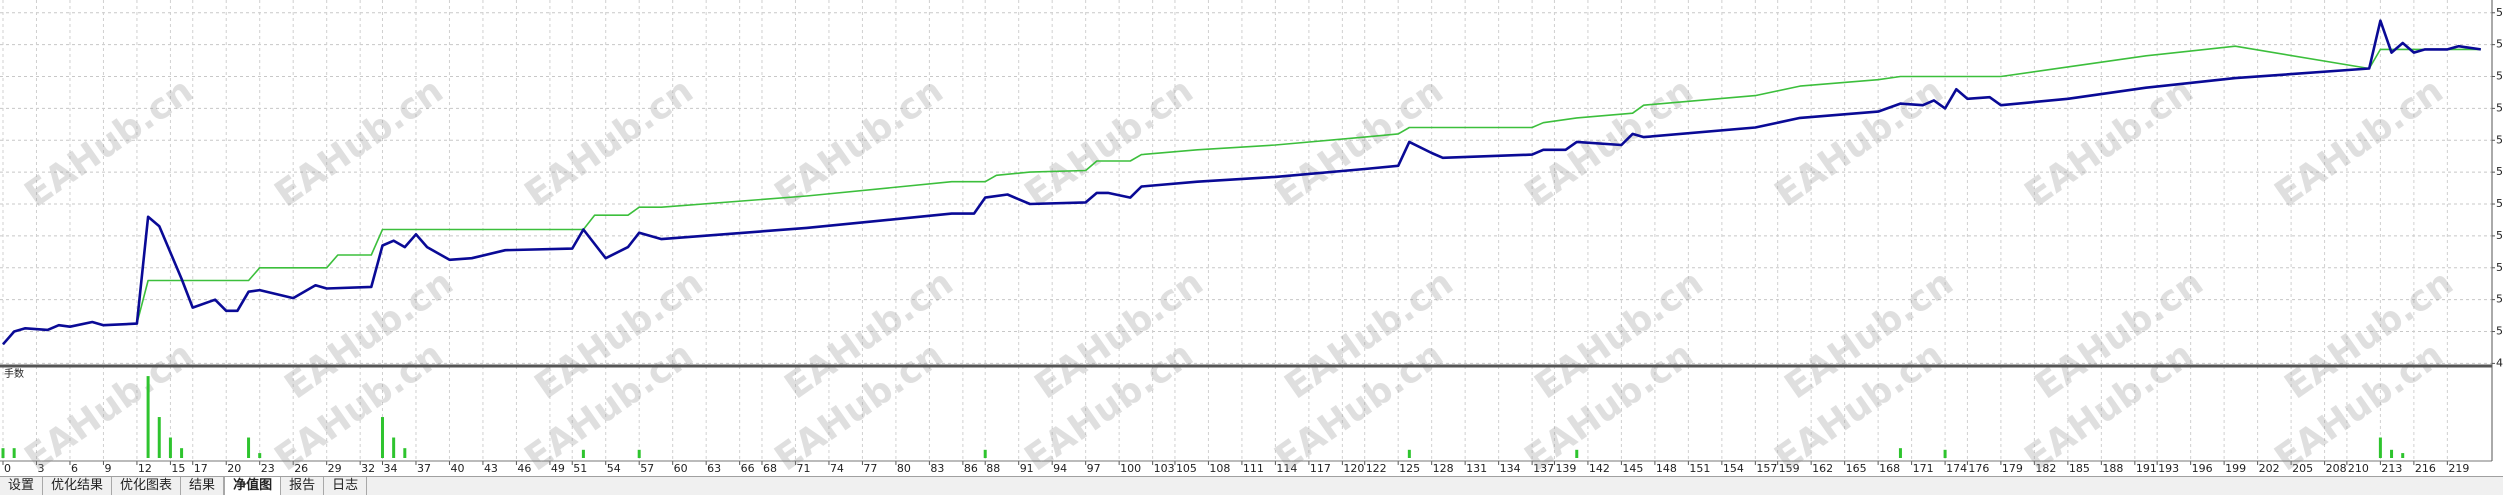 Image resolution: width=2503 pixels, height=495 pixels. I want to click on x-tick-label: 20, so click(234, 468).